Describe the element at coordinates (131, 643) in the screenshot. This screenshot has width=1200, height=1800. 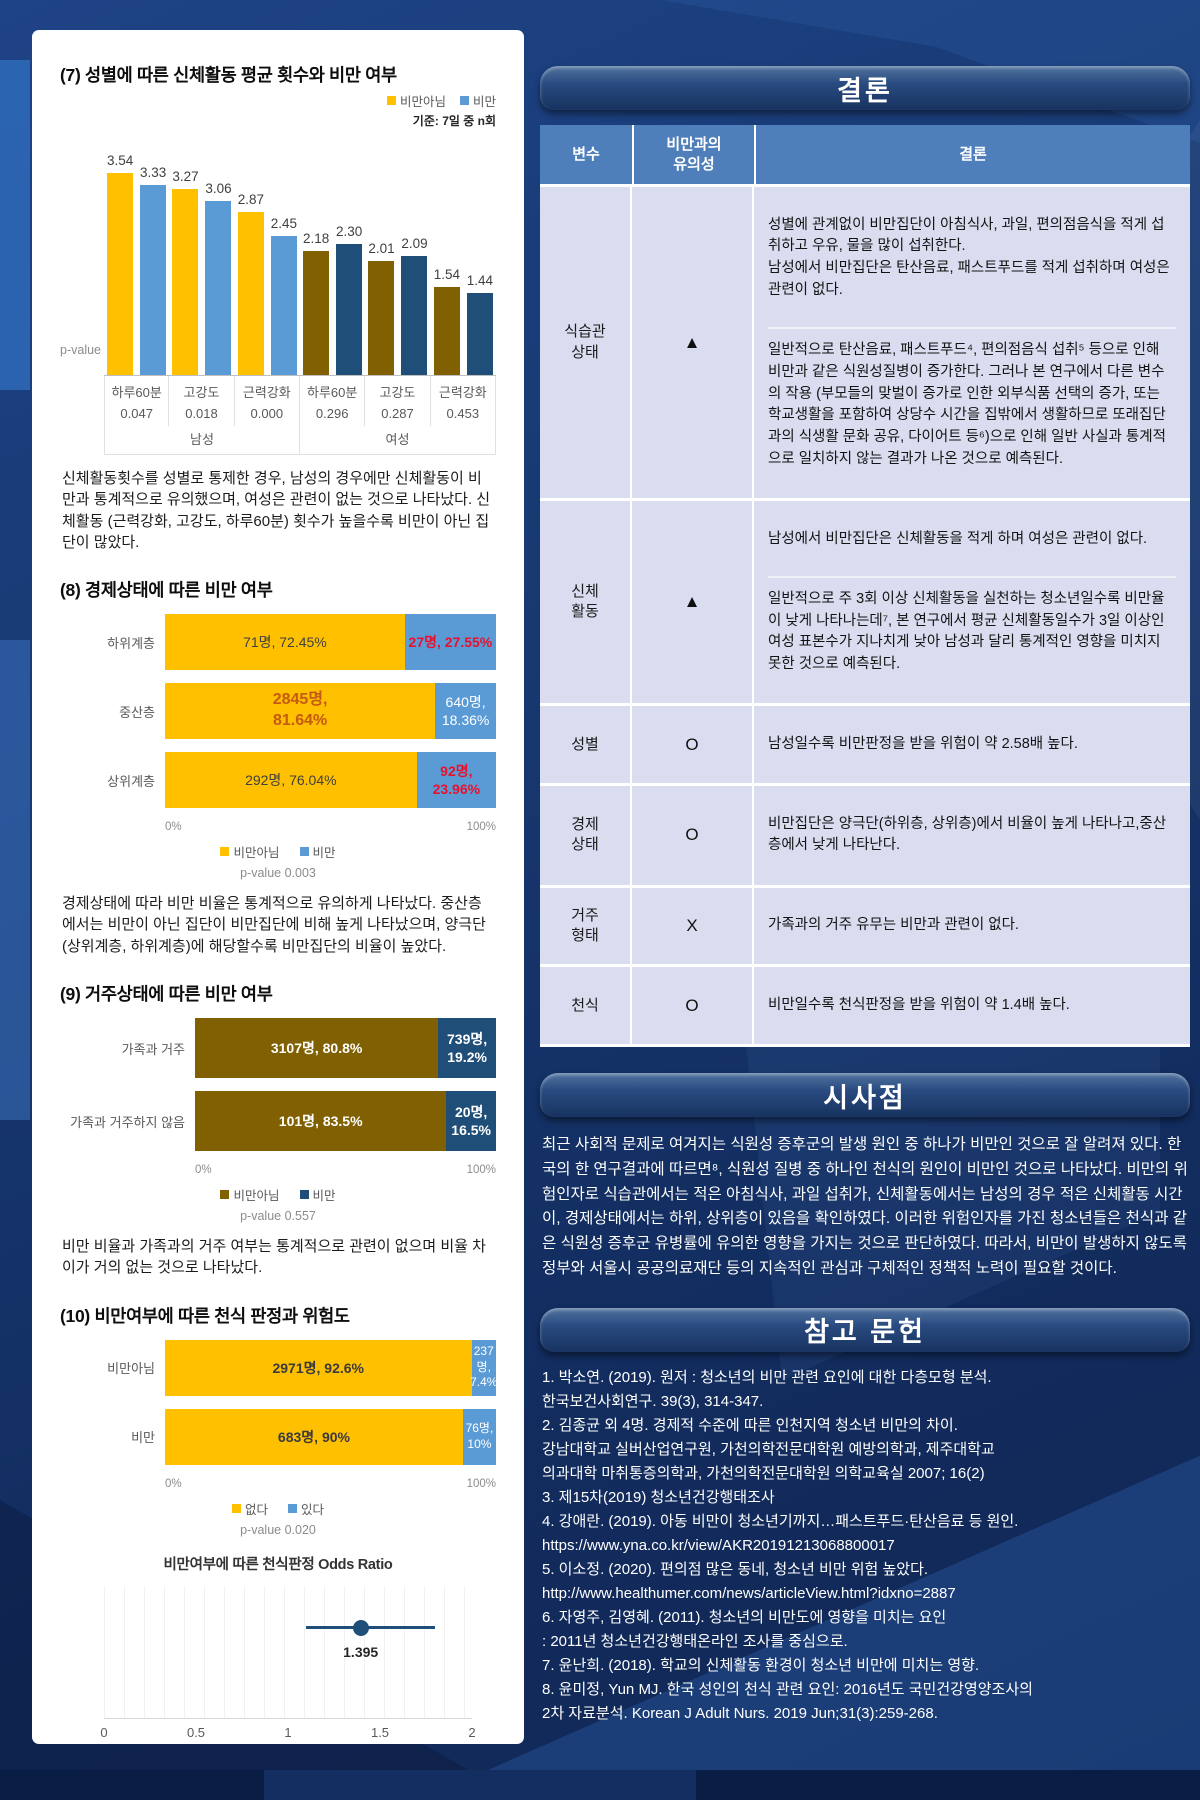
I see `row-label: 하위계층` at that location.